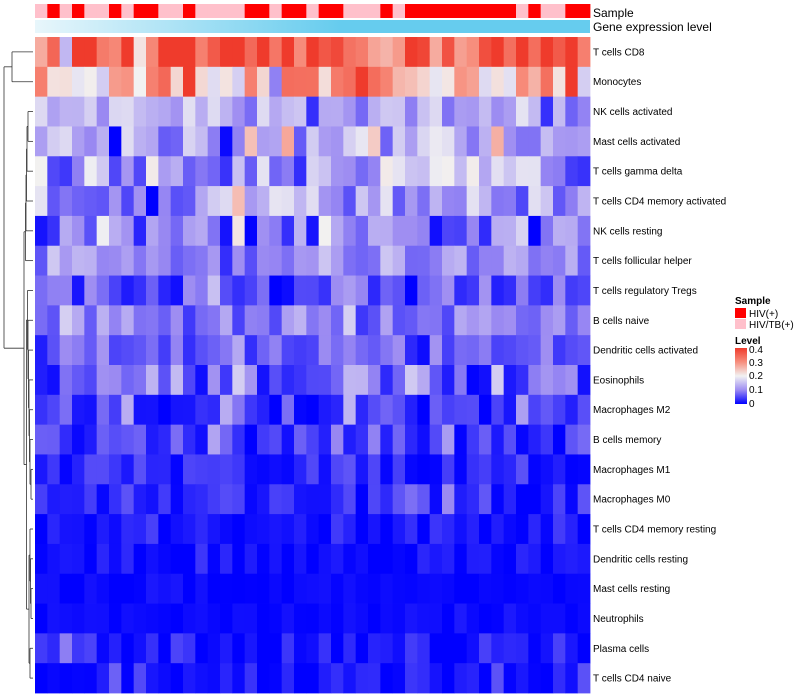 The height and width of the screenshot is (700, 800). Describe the element at coordinates (632, 470) in the screenshot. I see `row-label: Macrophages M1` at that location.